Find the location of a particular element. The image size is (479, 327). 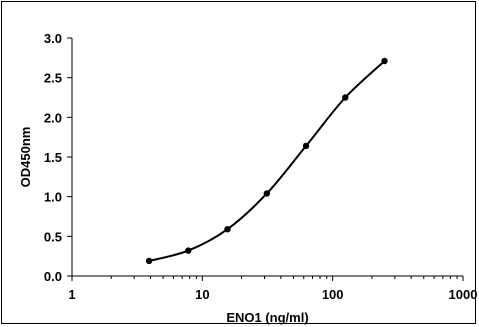

y-tick-label: 1.0 is located at coordinates (53, 197).